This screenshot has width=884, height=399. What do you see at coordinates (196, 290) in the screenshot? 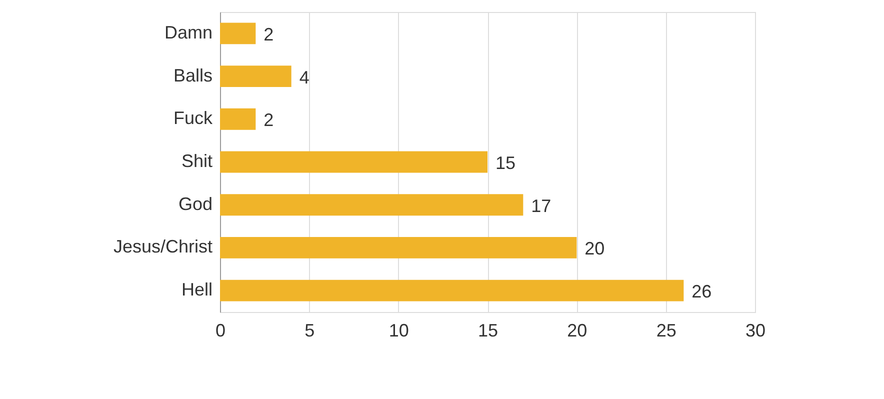
I see `y-tick-label: Hell` at bounding box center [196, 290].